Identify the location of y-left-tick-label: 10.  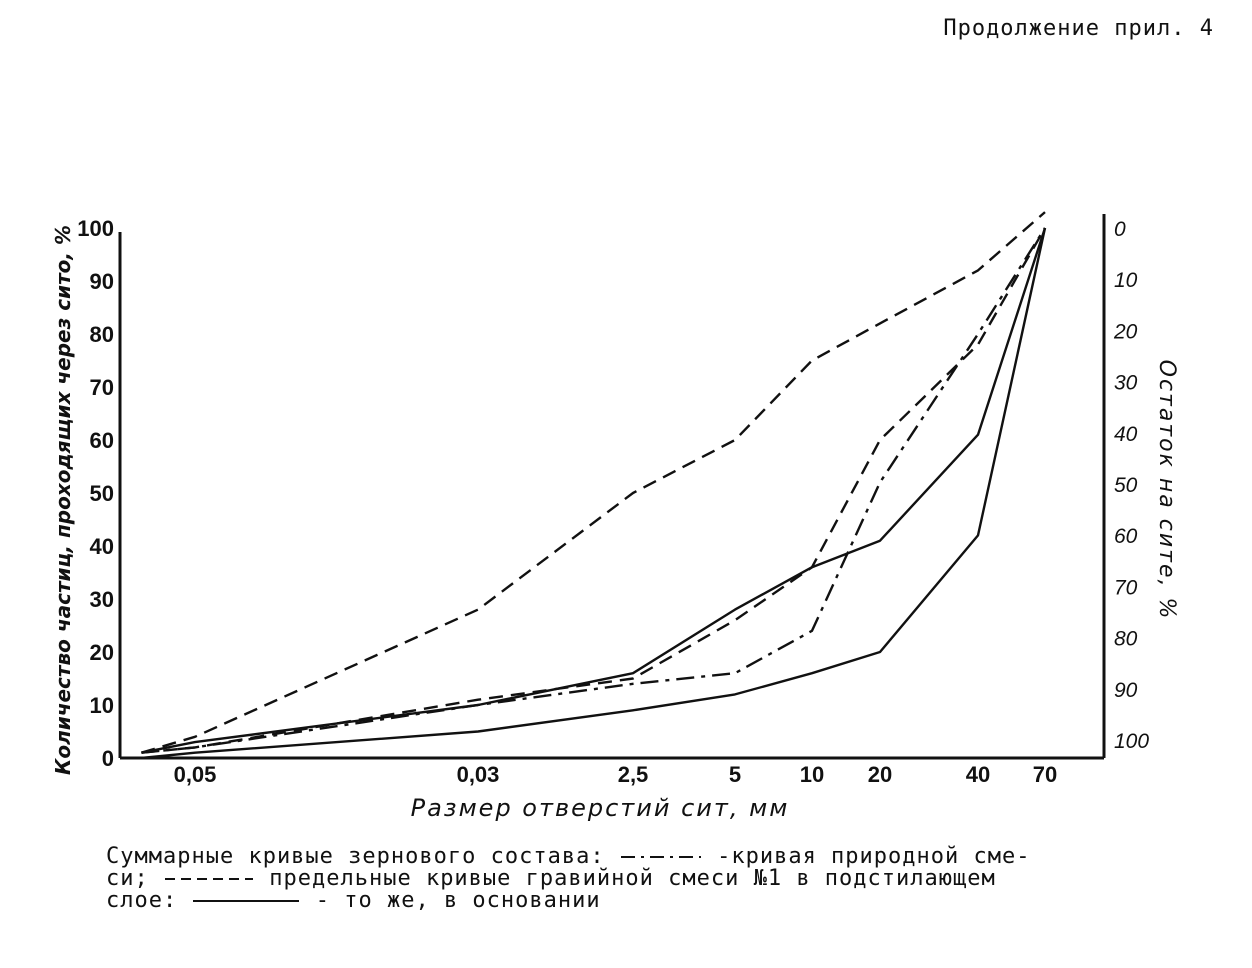
(102, 705).